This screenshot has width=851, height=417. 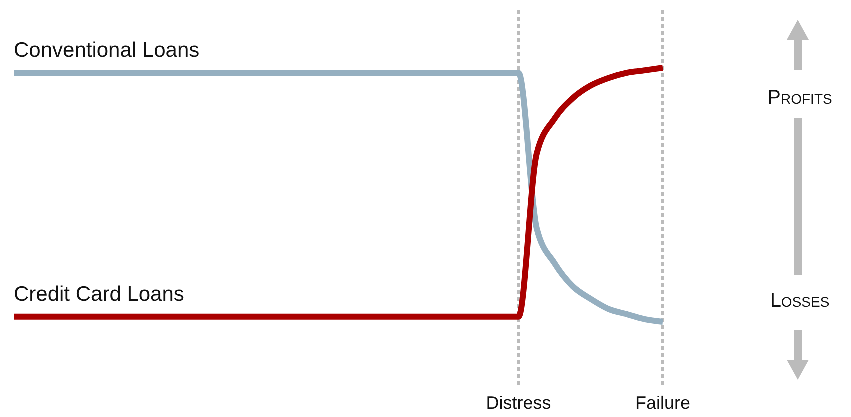 I want to click on x-tick-label: Distress, so click(x=519, y=403).